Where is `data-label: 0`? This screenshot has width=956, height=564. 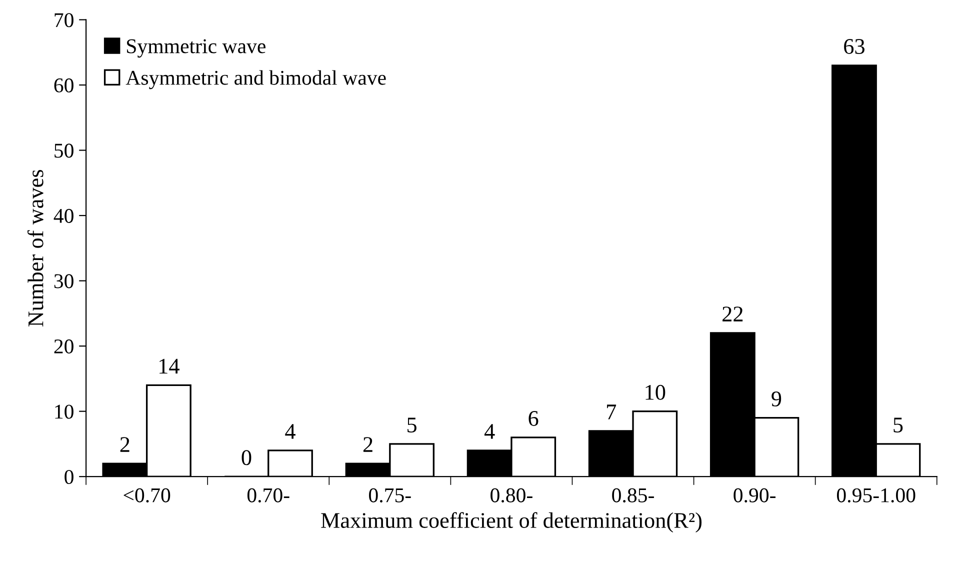 data-label: 0 is located at coordinates (247, 458).